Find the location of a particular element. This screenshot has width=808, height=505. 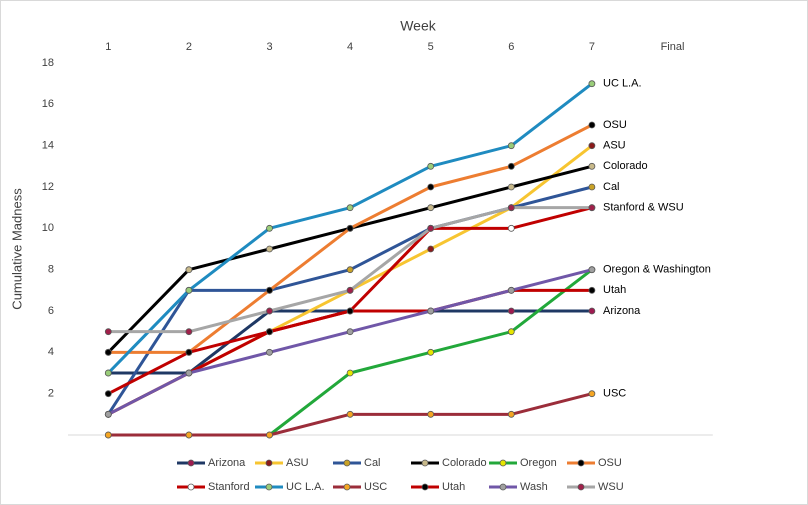

x-tick-label: Final is located at coordinates (673, 47).